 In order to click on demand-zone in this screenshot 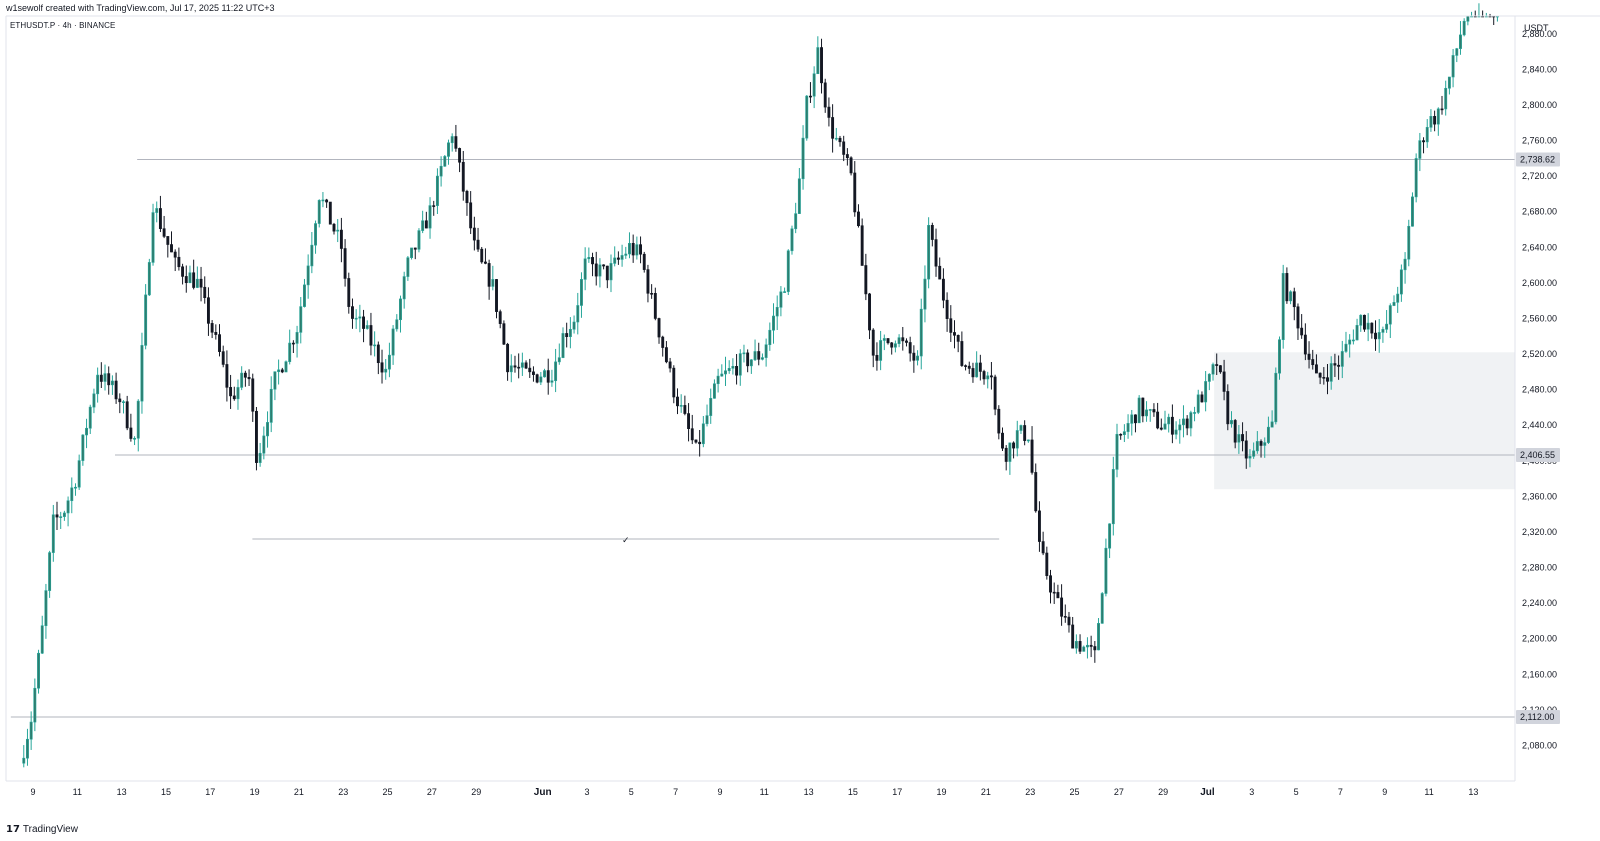, I will do `click(1364, 421)`.